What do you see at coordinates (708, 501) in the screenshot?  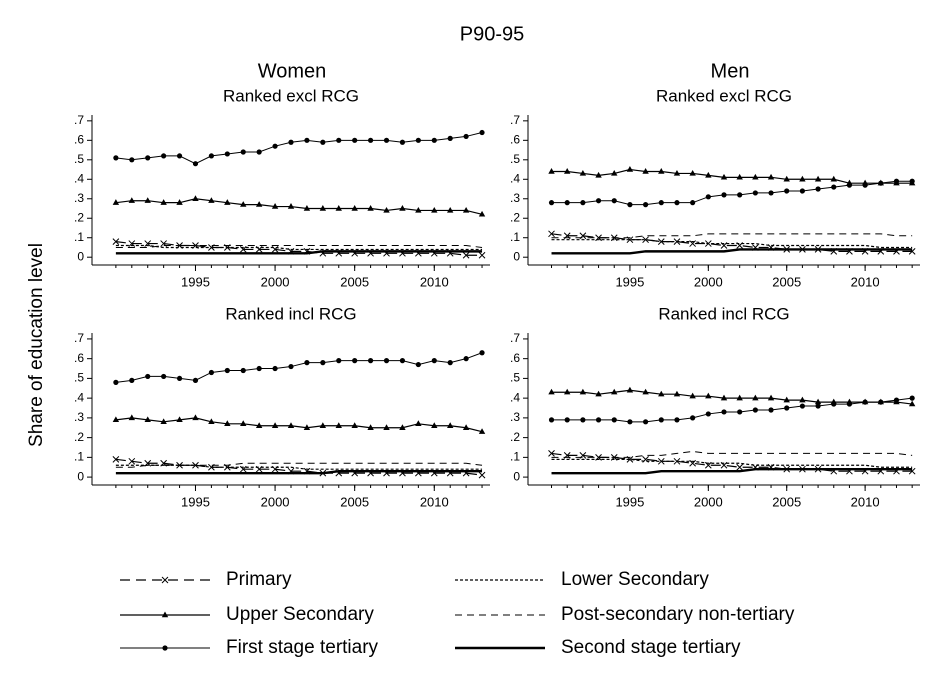 I see `x-tick-label: 2000` at bounding box center [708, 501].